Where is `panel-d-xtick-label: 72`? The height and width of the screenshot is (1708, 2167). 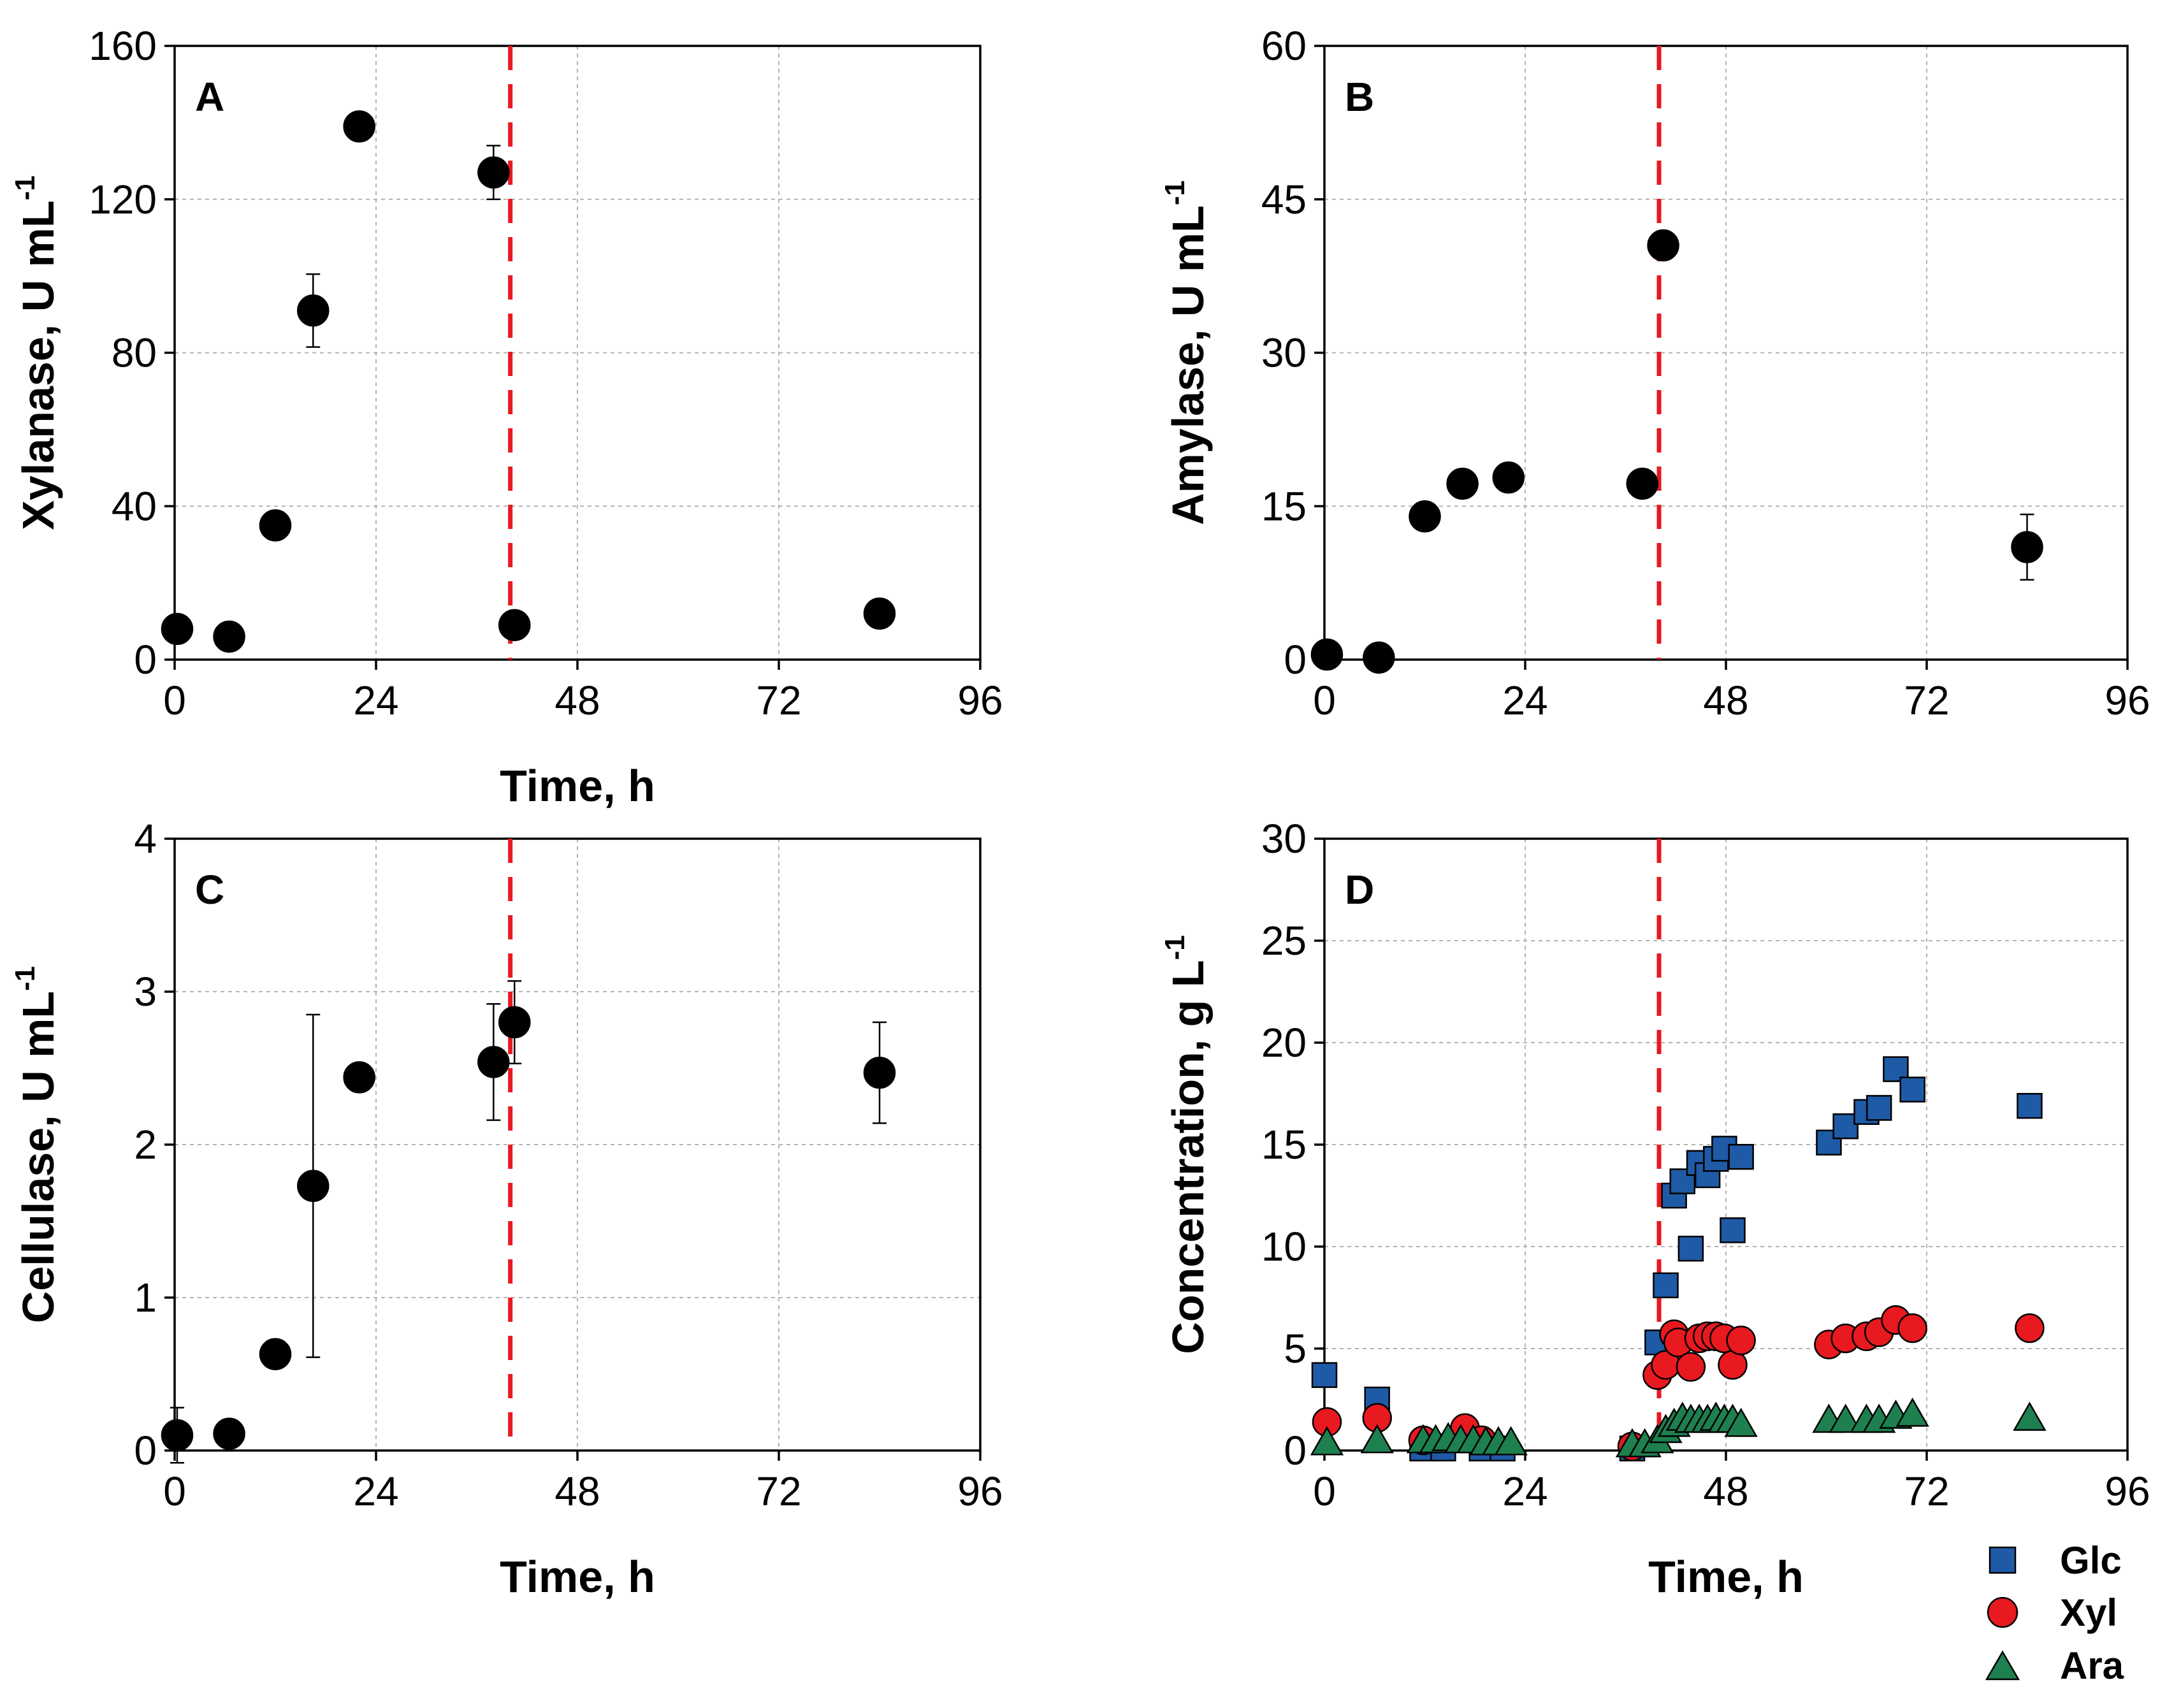 panel-d-xtick-label: 72 is located at coordinates (1926, 1491).